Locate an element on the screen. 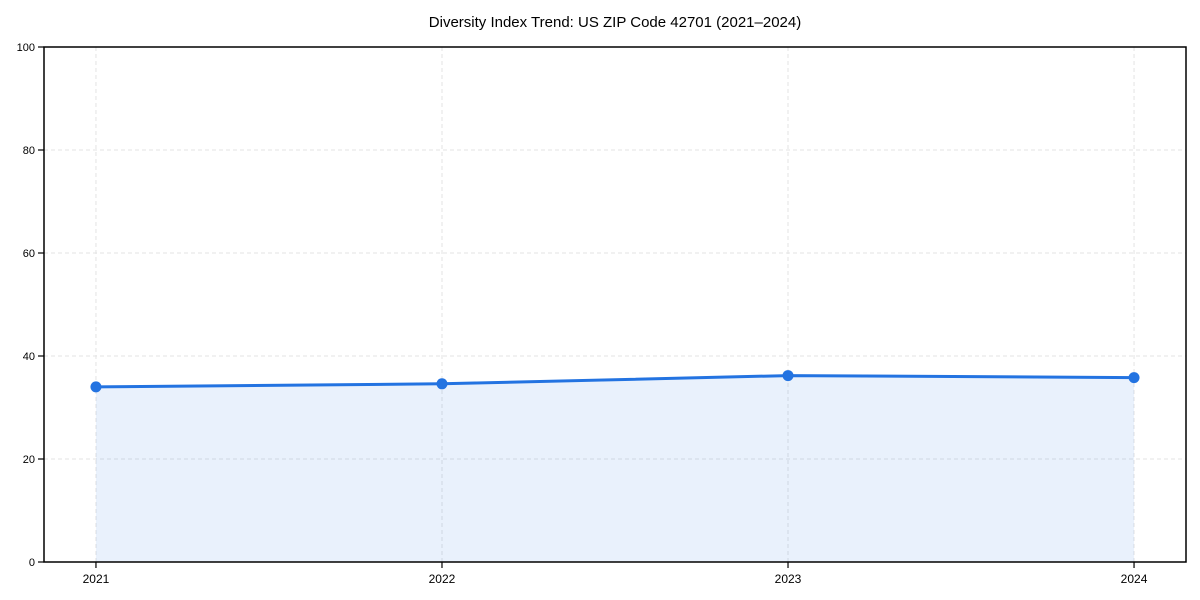 This screenshot has height=600, width=1200. data-point-2021 is located at coordinates (96, 387).